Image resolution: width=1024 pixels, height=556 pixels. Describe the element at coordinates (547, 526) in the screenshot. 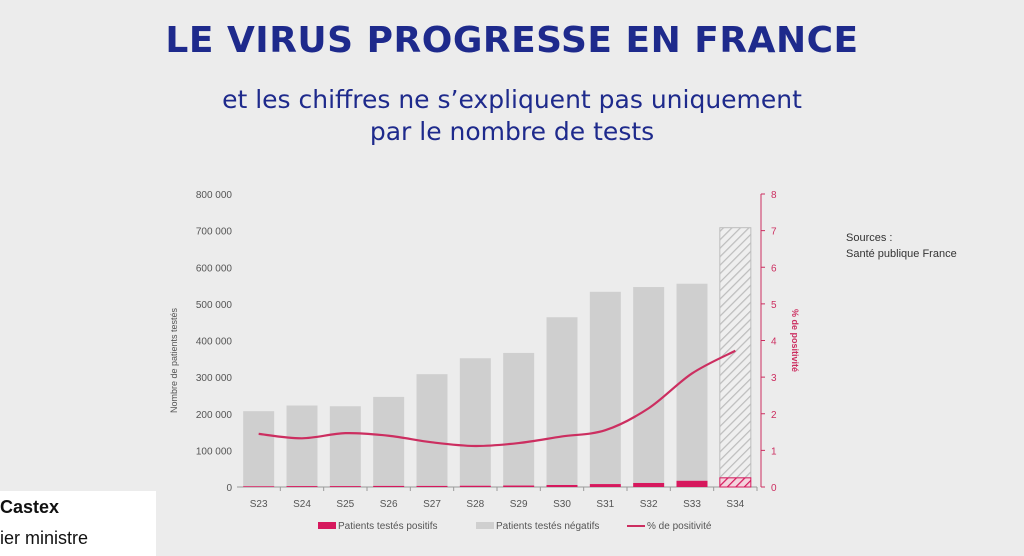

I see `legend-label: Patients testés négatifs` at that location.